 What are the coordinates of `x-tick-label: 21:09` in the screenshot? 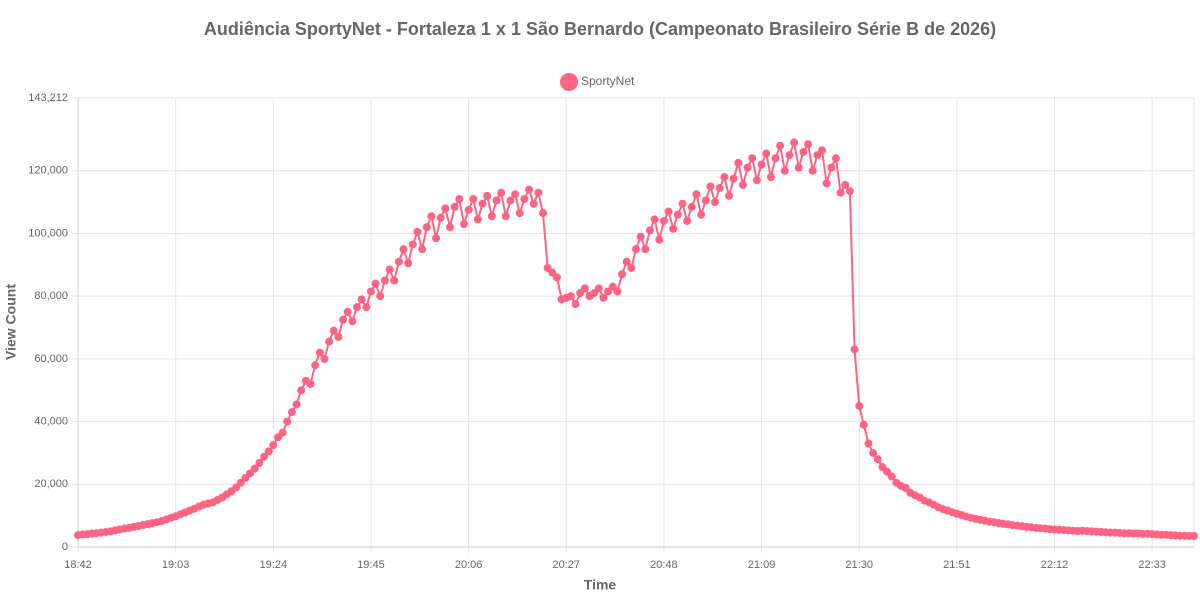 It's located at (762, 565).